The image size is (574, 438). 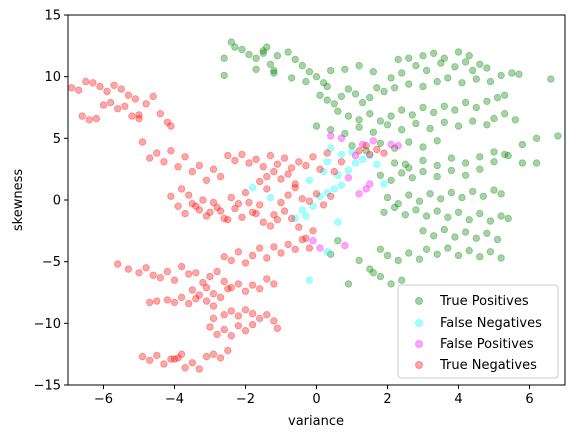 What do you see at coordinates (419, 365) in the screenshot?
I see `legend-marker-true-negatives` at bounding box center [419, 365].